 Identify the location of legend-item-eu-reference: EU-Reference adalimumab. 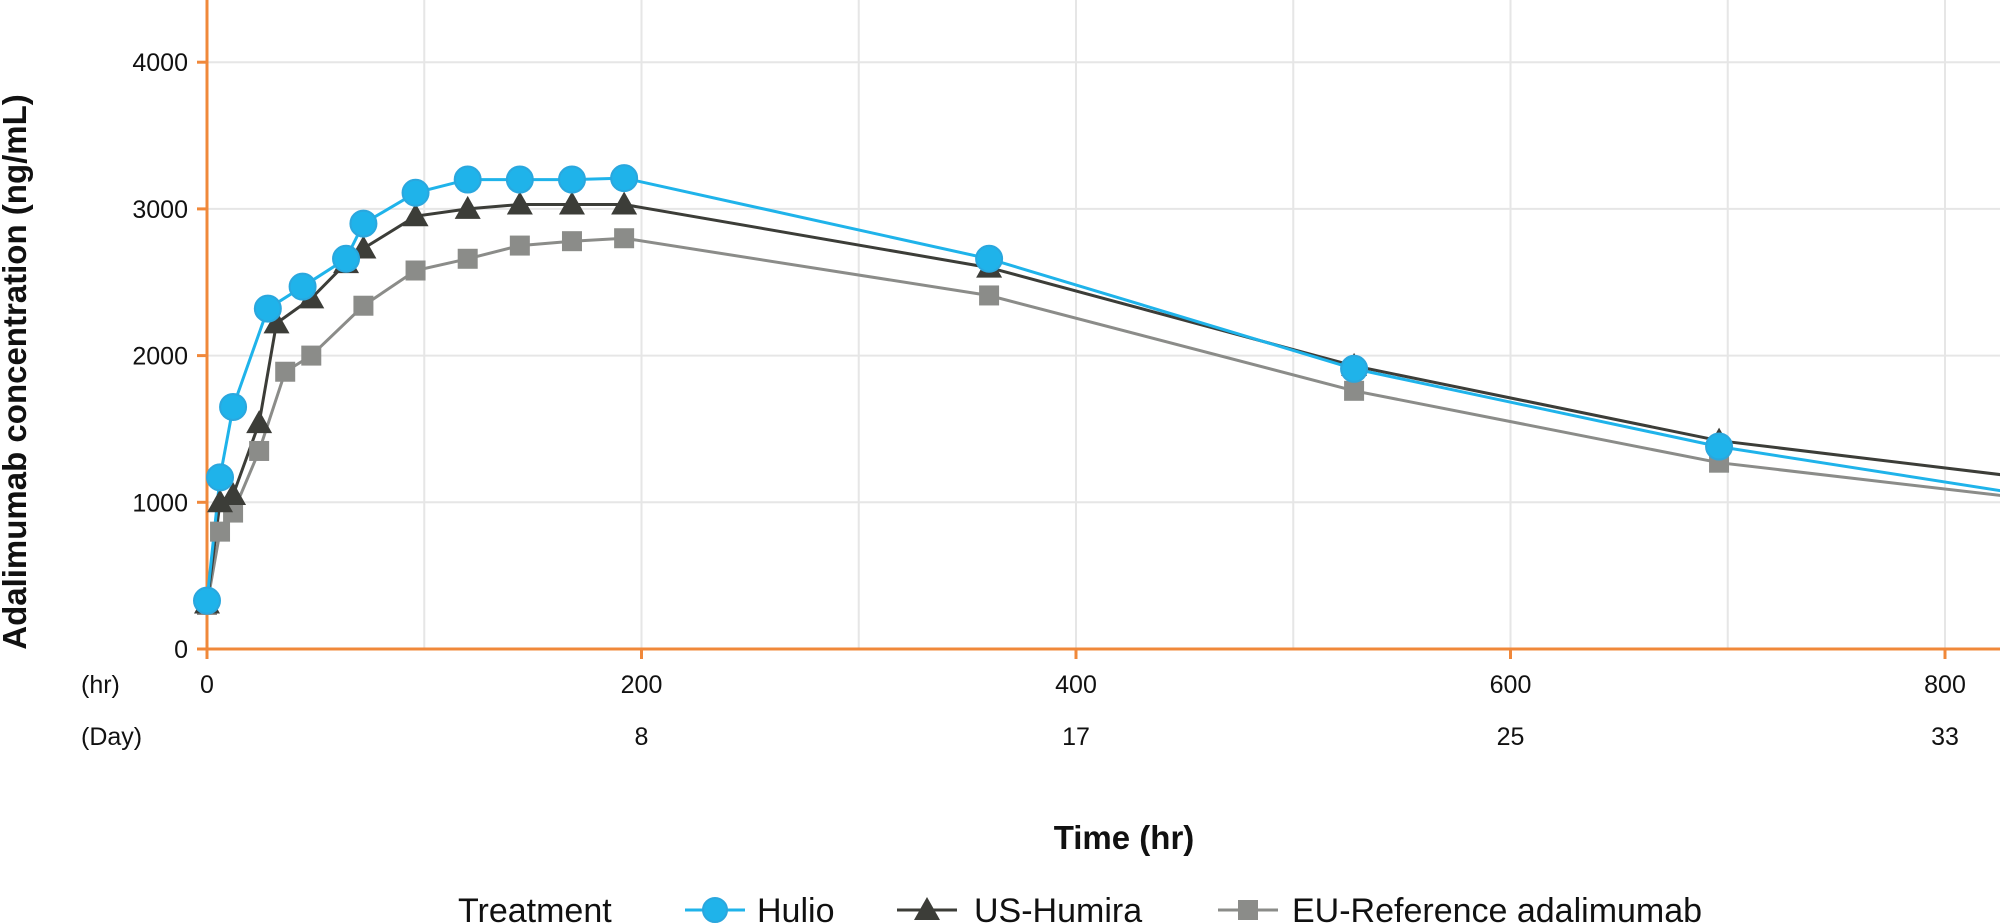
(1460, 907).